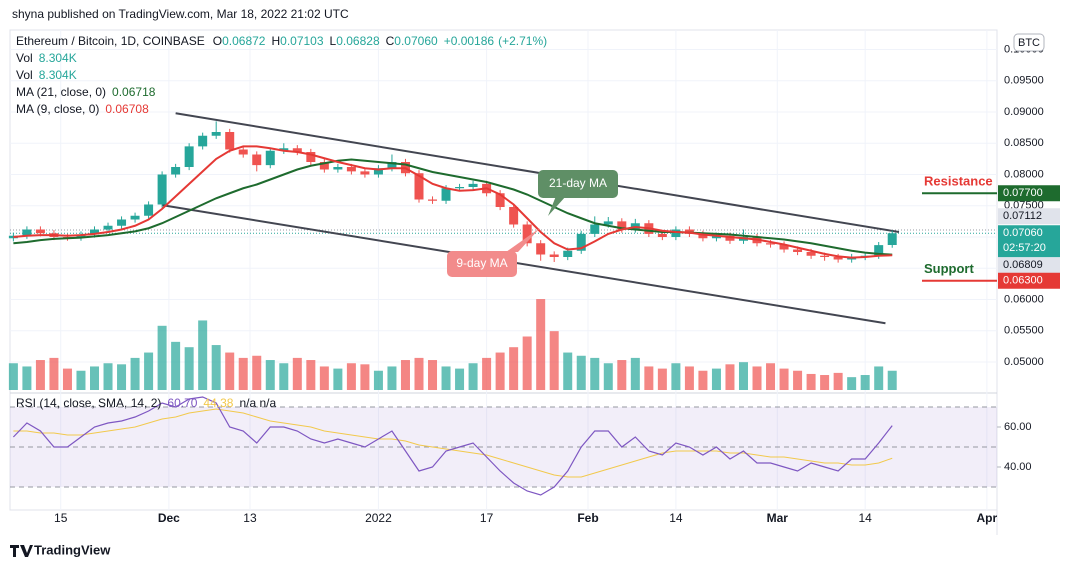  What do you see at coordinates (1018, 427) in the screenshot?
I see `rsi-tick-label: 60.00` at bounding box center [1018, 427].